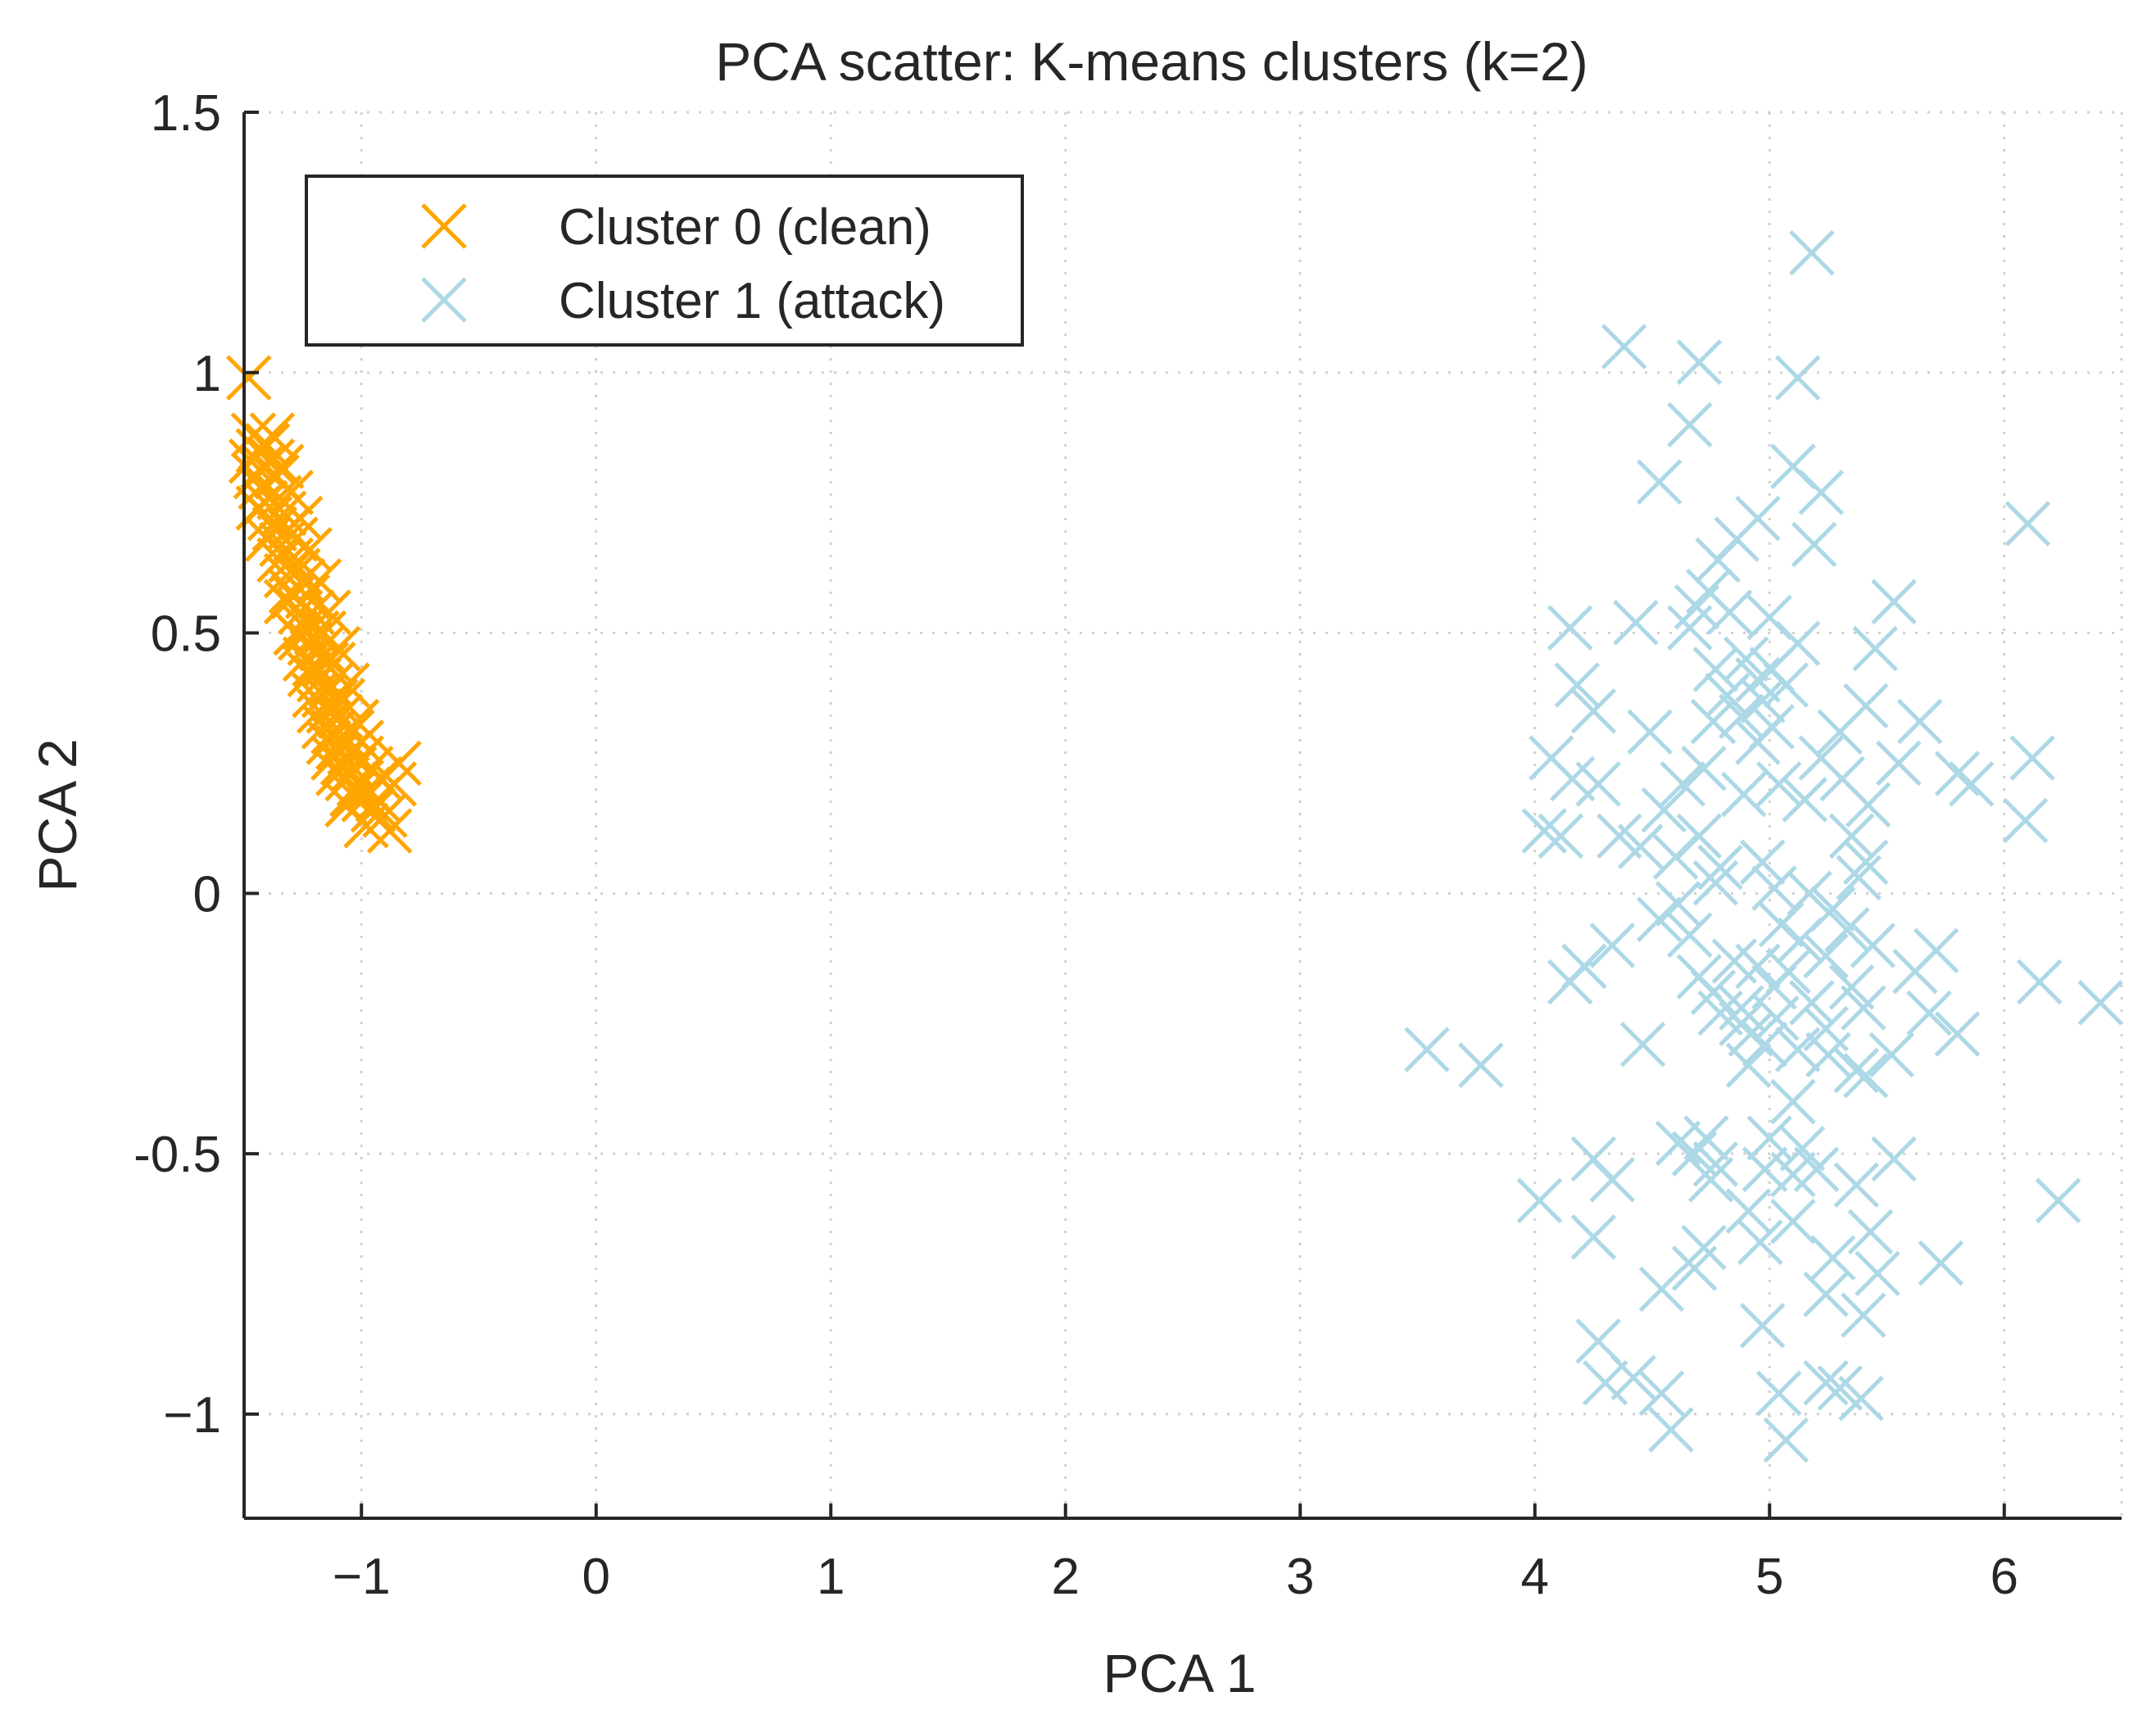  I want to click on x-tick-label: 0, so click(596, 1577).